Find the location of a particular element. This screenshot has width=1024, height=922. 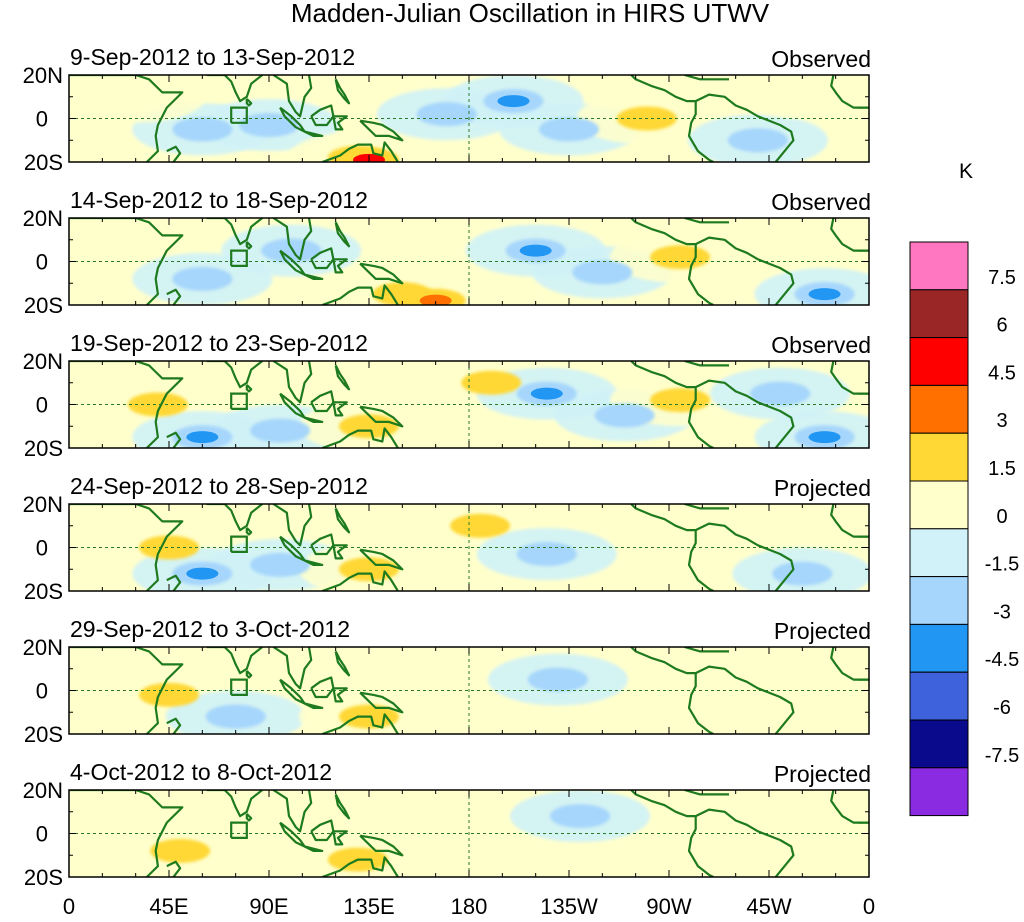

x-tick-label: 135E is located at coordinates (368, 906).